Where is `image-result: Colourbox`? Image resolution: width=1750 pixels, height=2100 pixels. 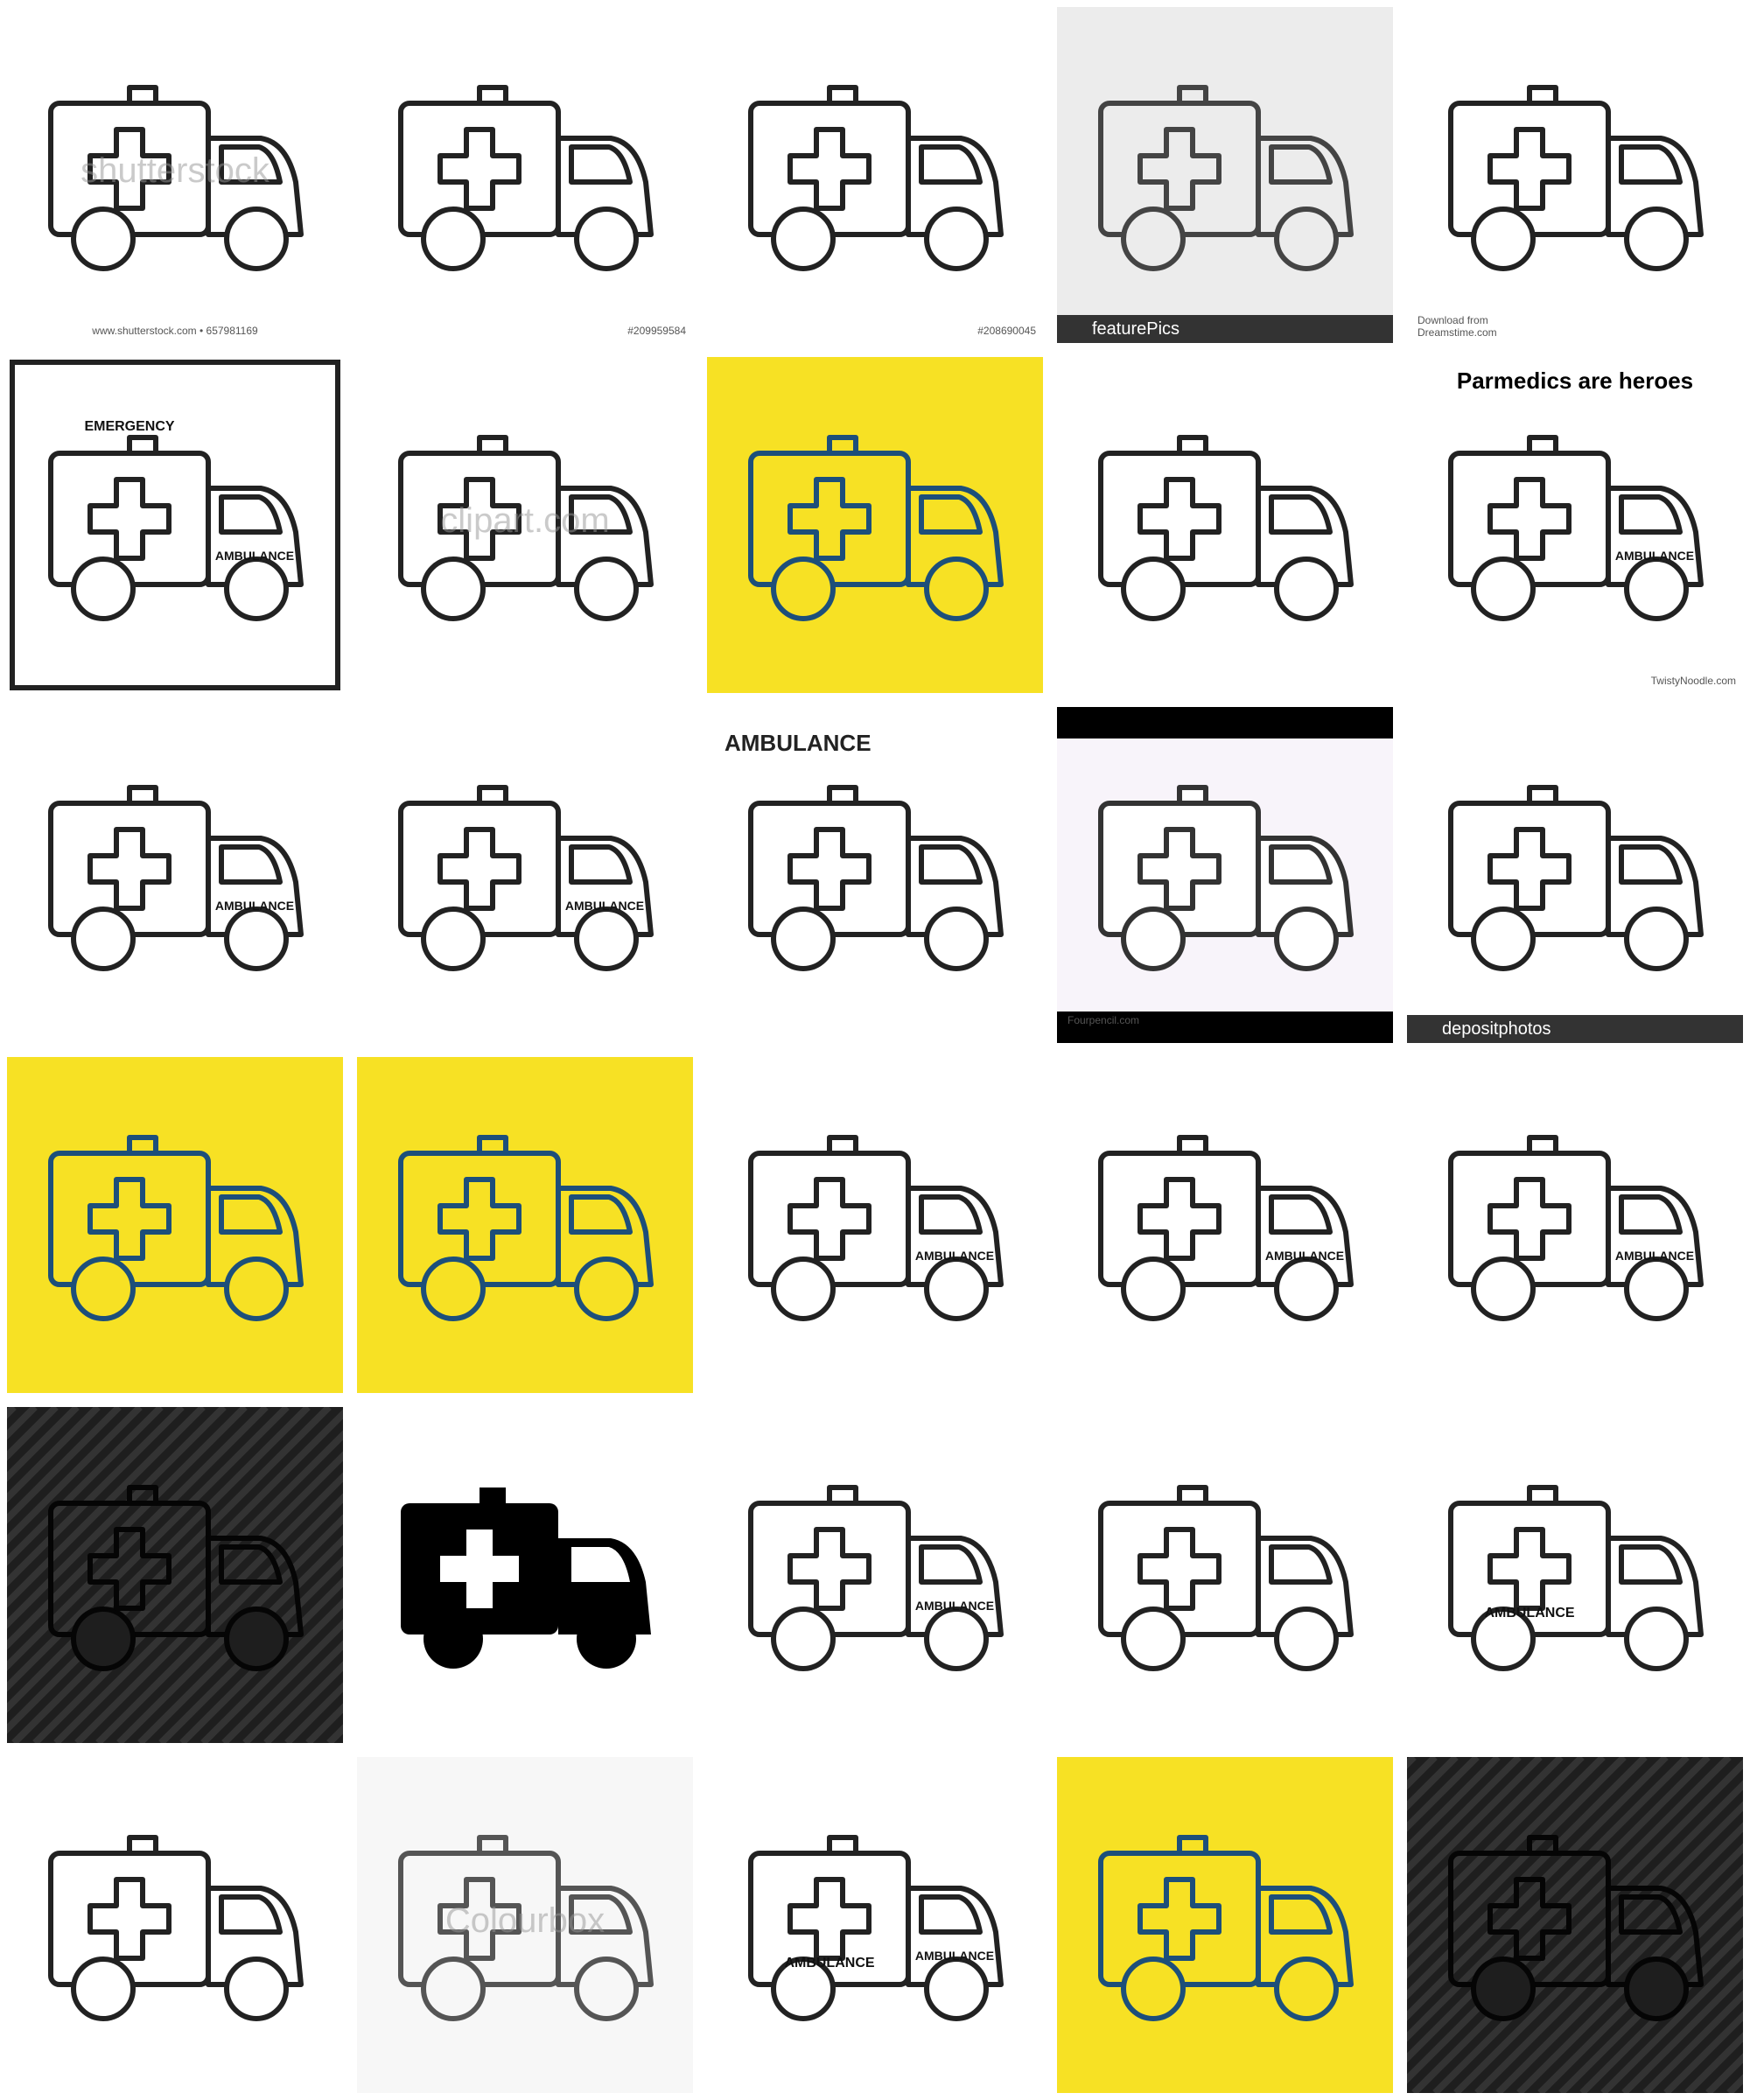 image-result: Colourbox is located at coordinates (525, 1925).